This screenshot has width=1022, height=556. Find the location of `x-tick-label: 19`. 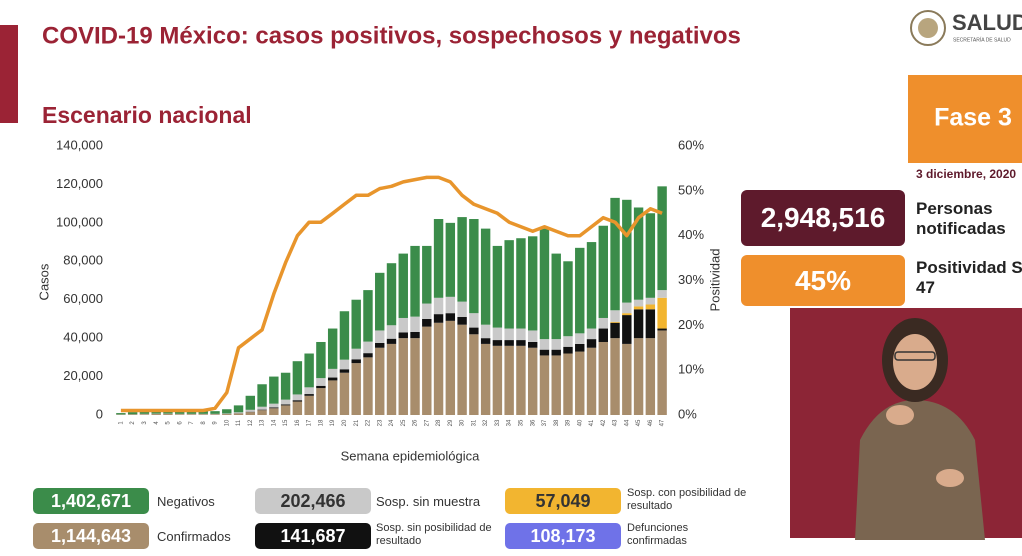

x-tick-label: 19 is located at coordinates (333, 422).